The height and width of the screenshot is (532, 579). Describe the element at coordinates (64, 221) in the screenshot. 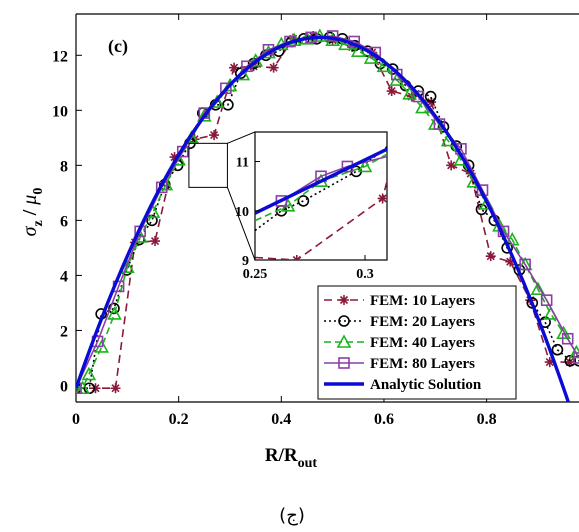

I see `y-tick-label: 6` at that location.